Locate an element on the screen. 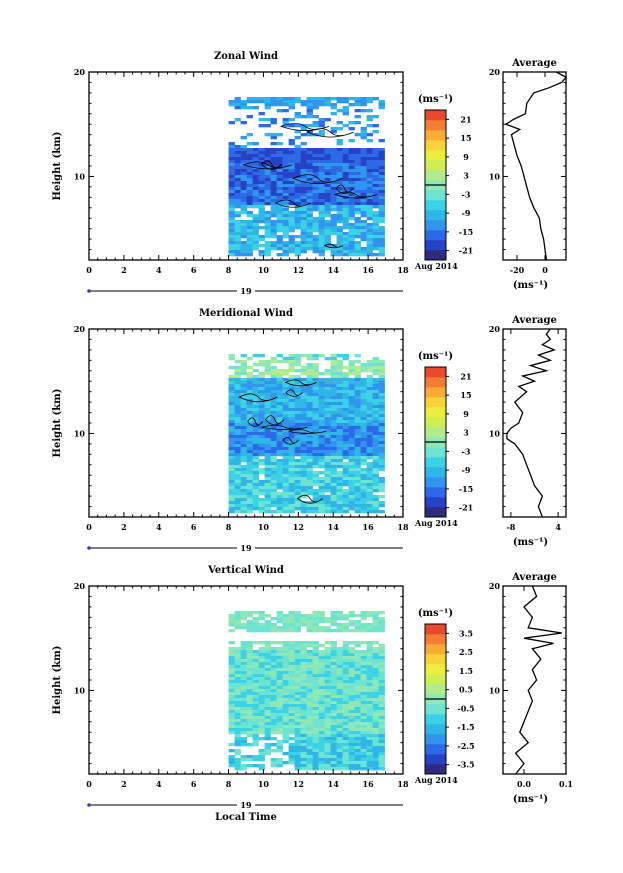 This screenshot has height=873, width=623. colorbar-swatch is located at coordinates (435, 382).